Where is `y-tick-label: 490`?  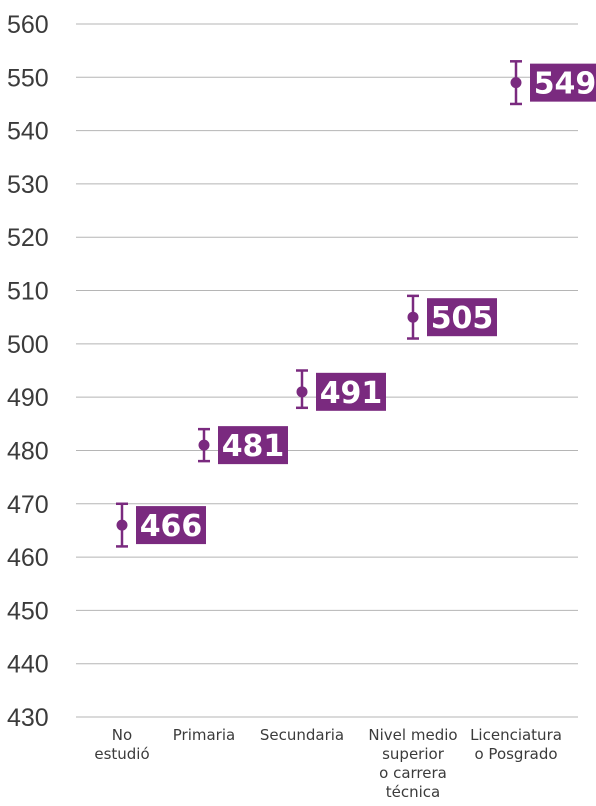
y-tick-label: 490 is located at coordinates (28, 398).